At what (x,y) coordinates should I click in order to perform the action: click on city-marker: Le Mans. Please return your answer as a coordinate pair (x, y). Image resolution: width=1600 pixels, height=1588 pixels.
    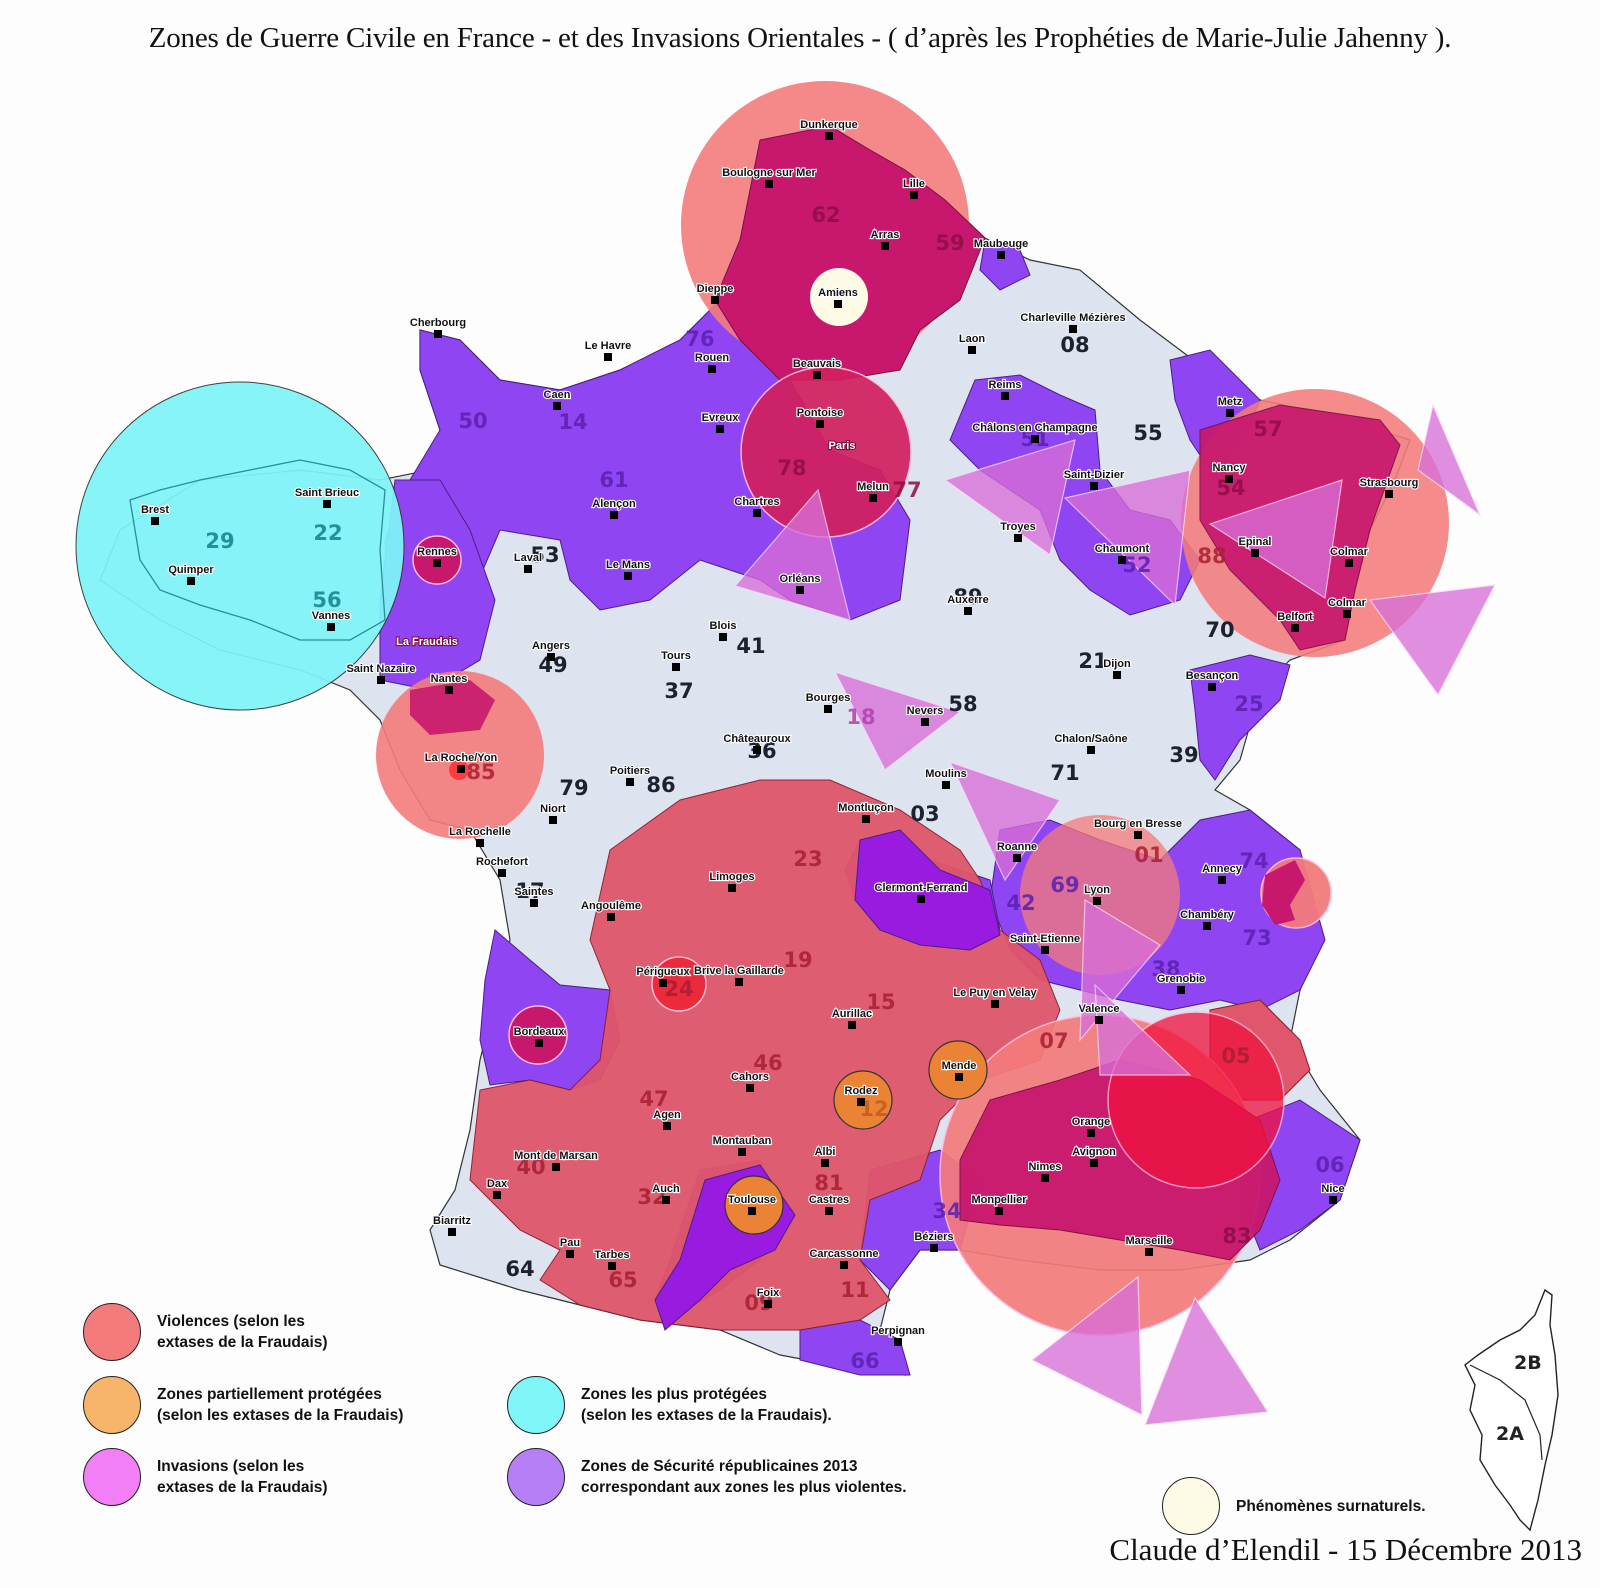
    Looking at the image, I should click on (628, 569).